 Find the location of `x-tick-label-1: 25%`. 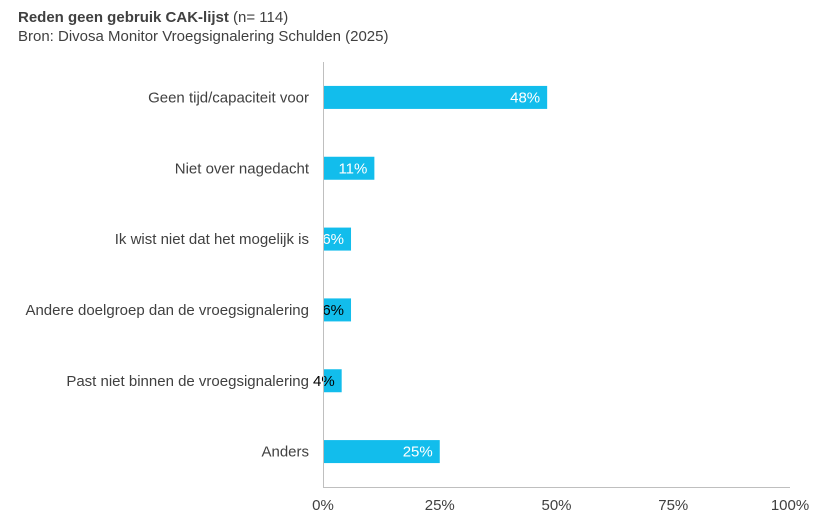

x-tick-label-1: 25% is located at coordinates (440, 505).